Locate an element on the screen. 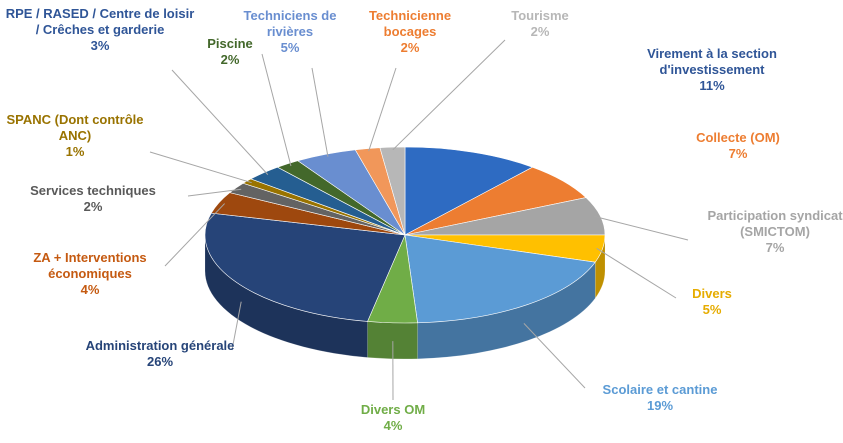 This screenshot has height=443, width=843. category-label: Tourisme is located at coordinates (540, 15).